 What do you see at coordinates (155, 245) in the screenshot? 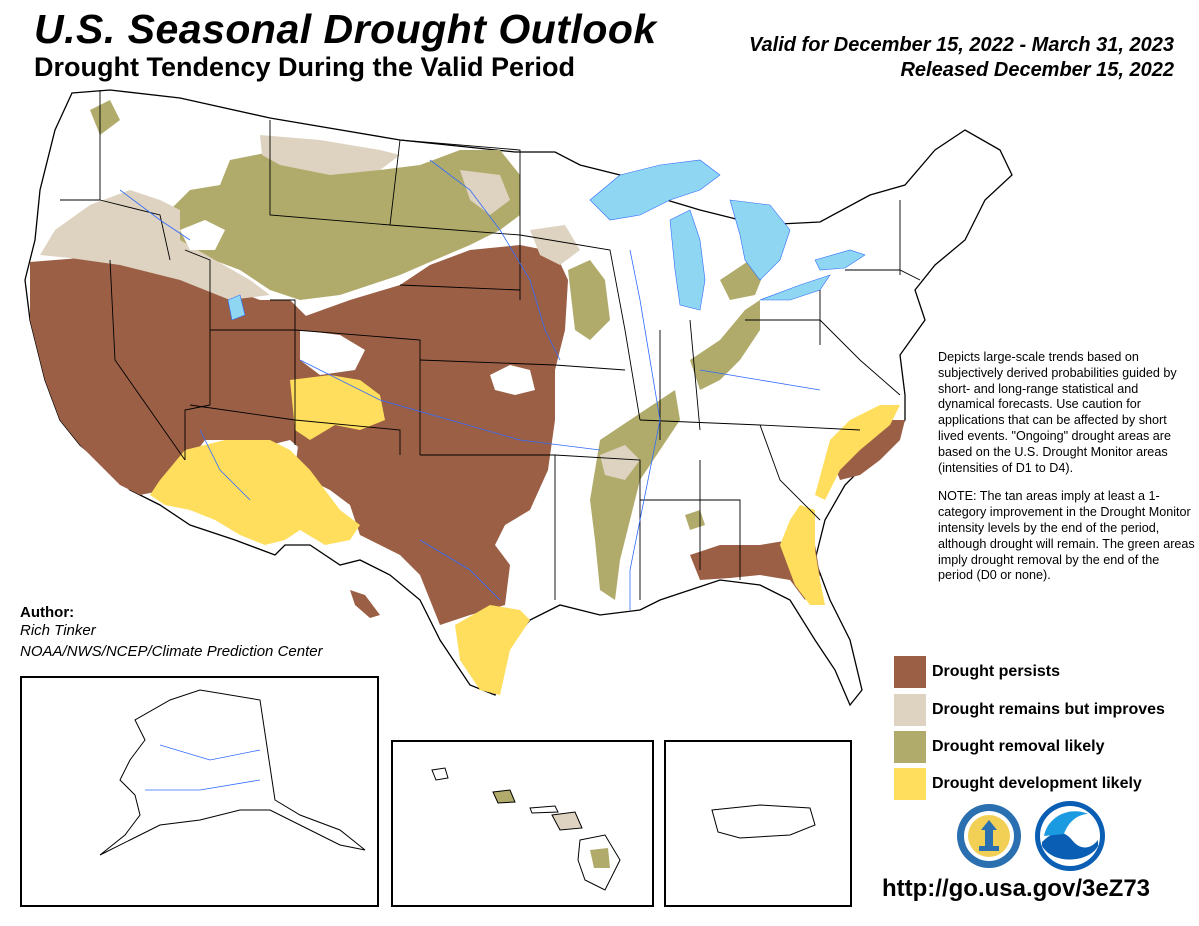
I see `pacific-northwest-improves` at bounding box center [155, 245].